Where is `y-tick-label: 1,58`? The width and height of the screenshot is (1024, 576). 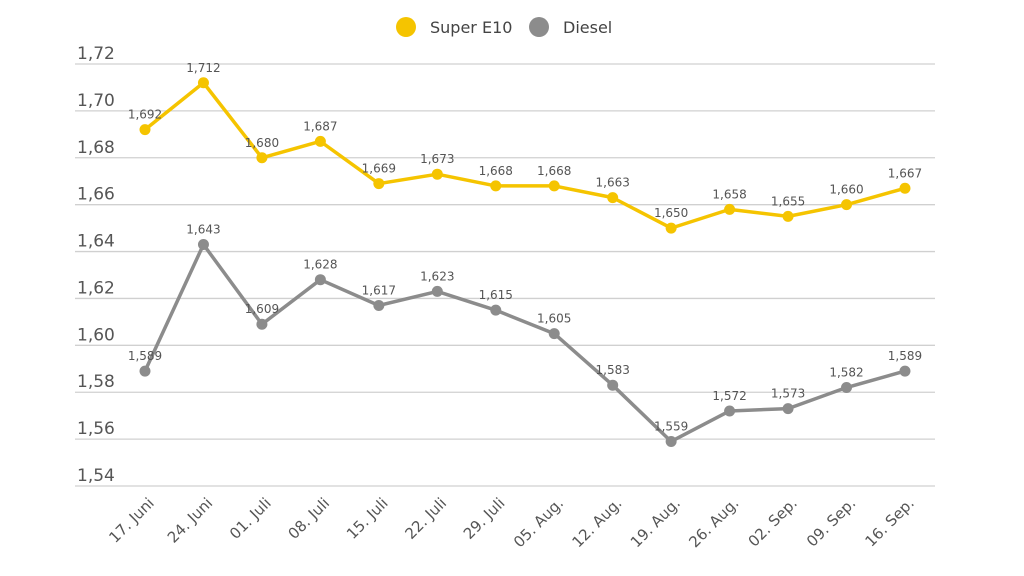 y-tick-label: 1,58 is located at coordinates (96, 382).